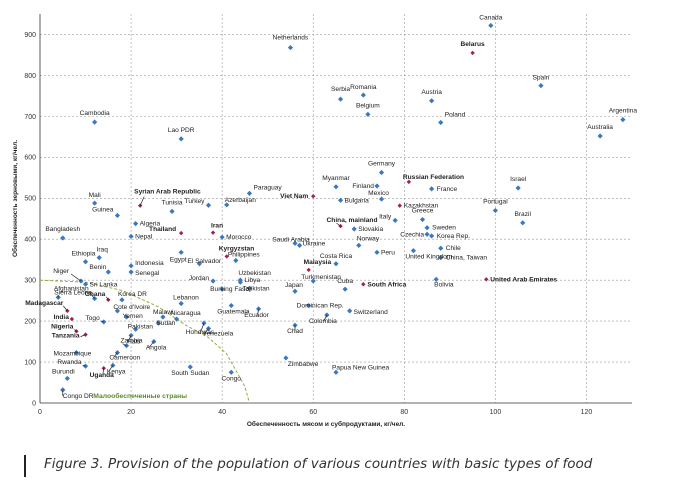  What do you see at coordinates (454, 236) in the screenshot?
I see `point-label: Korea Rep.` at bounding box center [454, 236].